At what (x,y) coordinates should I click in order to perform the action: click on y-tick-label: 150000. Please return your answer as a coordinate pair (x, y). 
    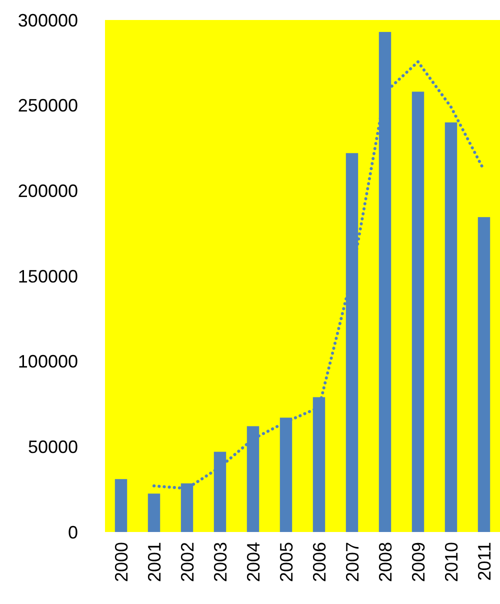
    Looking at the image, I should click on (48, 276).